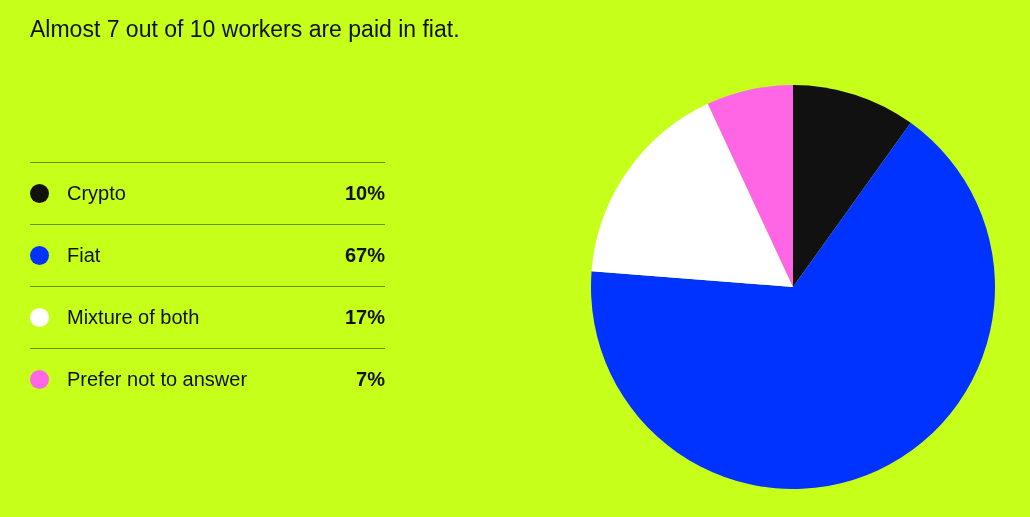  I want to click on legend-label: Mixture of both, so click(134, 317).